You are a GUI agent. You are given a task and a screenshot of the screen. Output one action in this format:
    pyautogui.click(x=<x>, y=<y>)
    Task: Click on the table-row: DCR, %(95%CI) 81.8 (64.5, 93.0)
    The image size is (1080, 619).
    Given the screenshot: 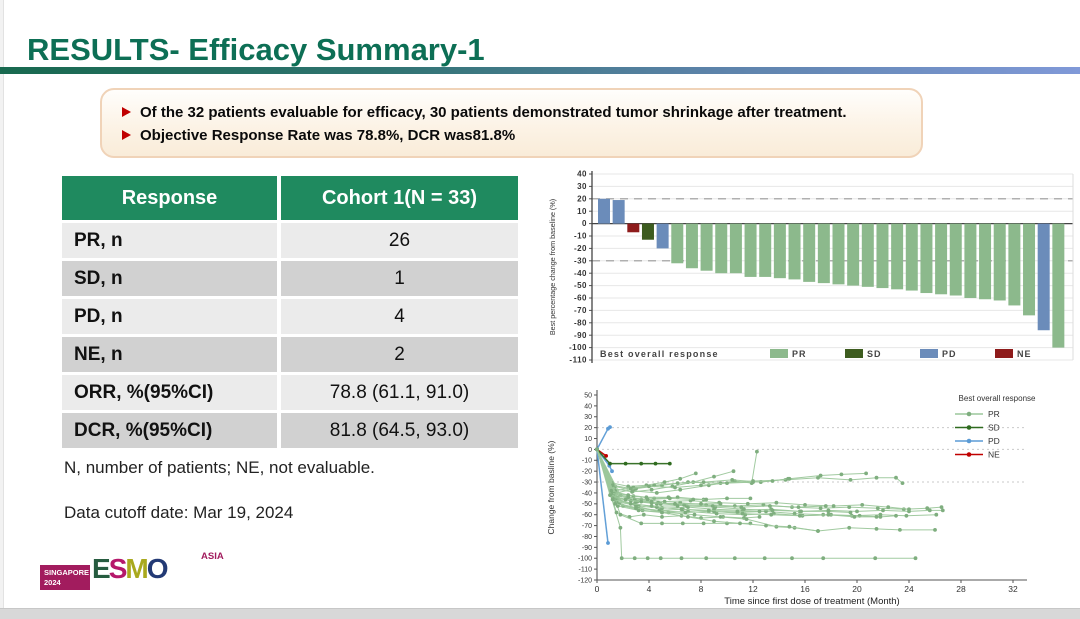 What is the action you would take?
    pyautogui.click(x=290, y=430)
    